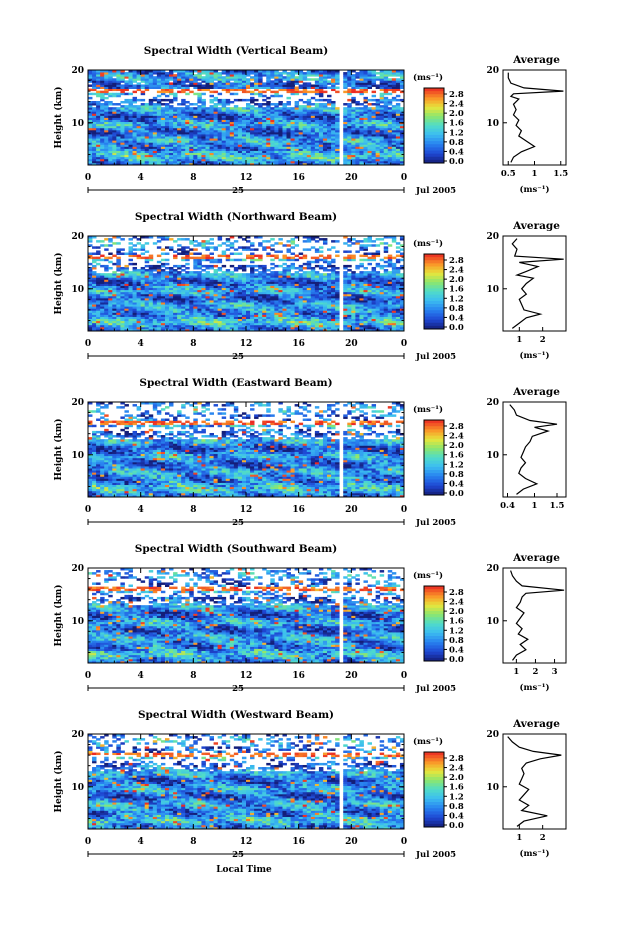 The height and width of the screenshot is (929, 621). I want to click on y-tick-label: 10, so click(77, 622).